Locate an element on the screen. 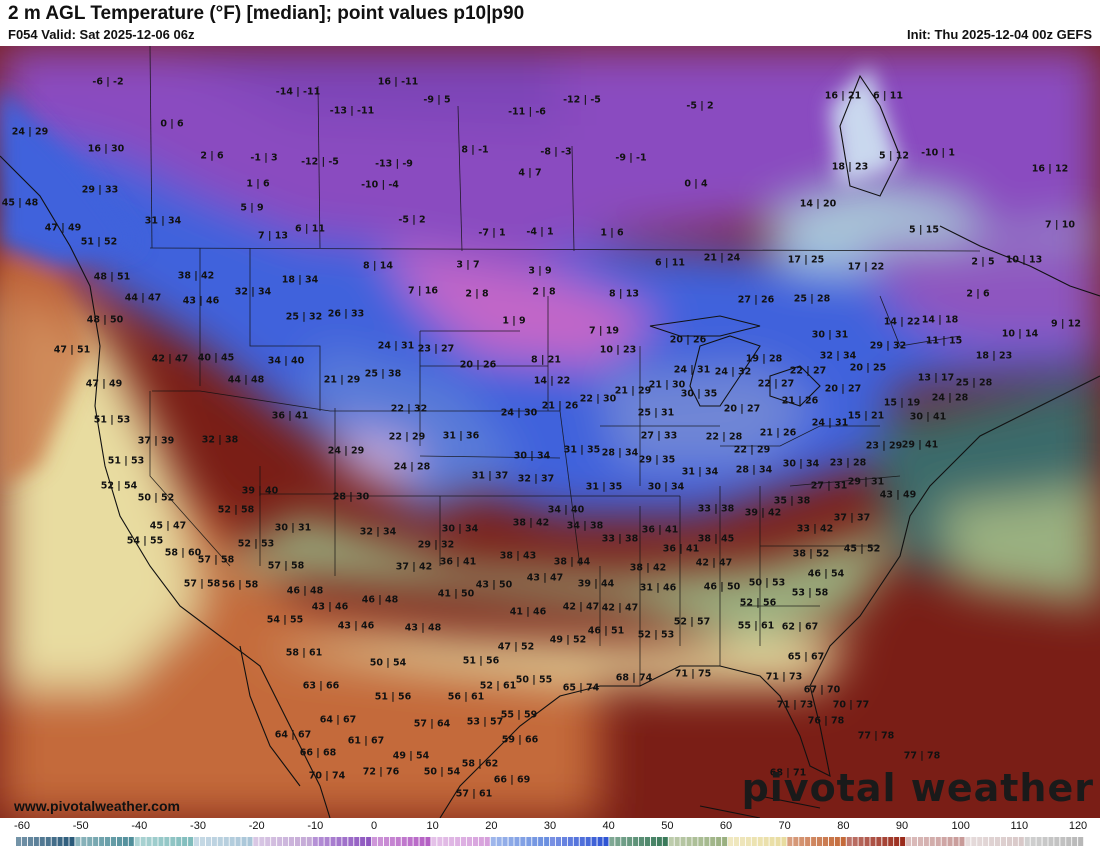 The width and height of the screenshot is (1100, 850). point-value-label: 2 | 6 is located at coordinates (978, 294).